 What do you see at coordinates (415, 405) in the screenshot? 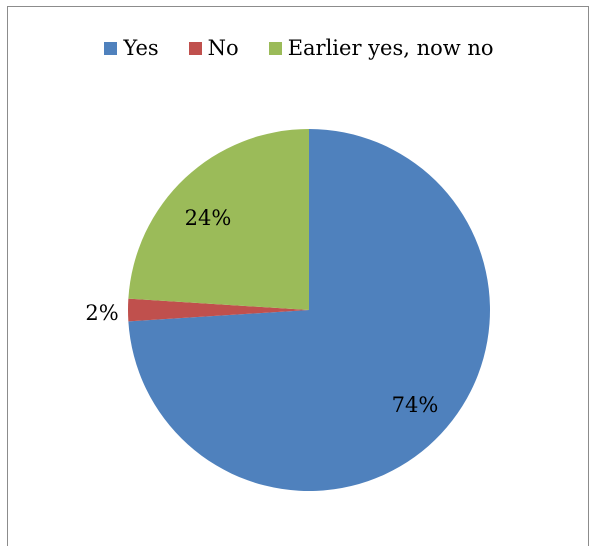
I see `data-label-yes: 74%` at bounding box center [415, 405].